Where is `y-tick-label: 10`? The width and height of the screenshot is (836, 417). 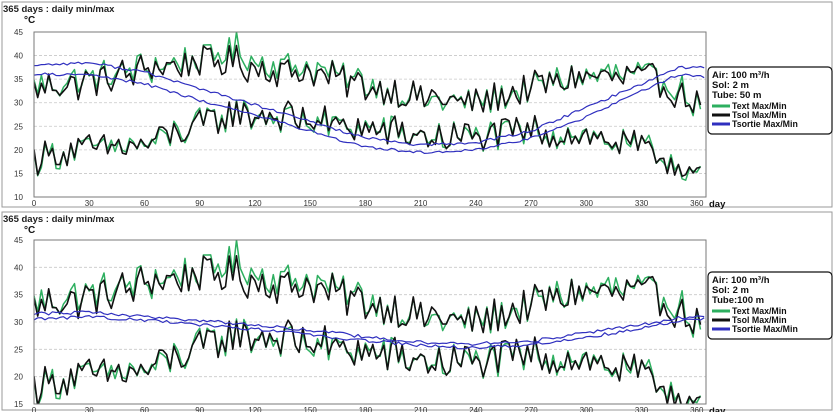 y-tick-label: 10 is located at coordinates (18, 197).